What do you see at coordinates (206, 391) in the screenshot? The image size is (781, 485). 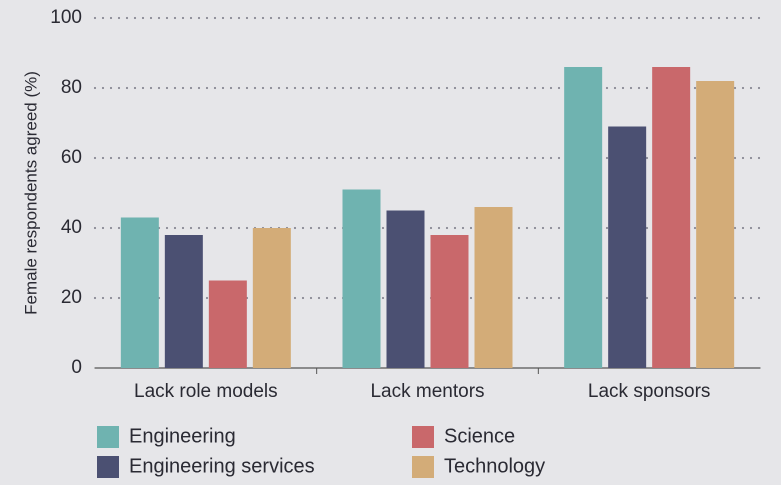 I see `x-tick-label: Lack role models` at bounding box center [206, 391].